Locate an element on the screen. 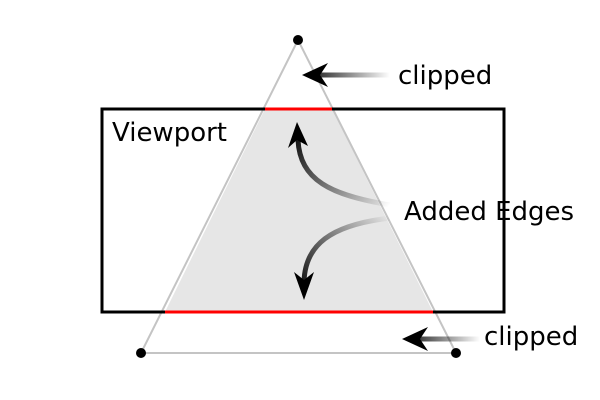 This screenshot has height=400, width=600. viewport-label: Viewport is located at coordinates (169, 133).